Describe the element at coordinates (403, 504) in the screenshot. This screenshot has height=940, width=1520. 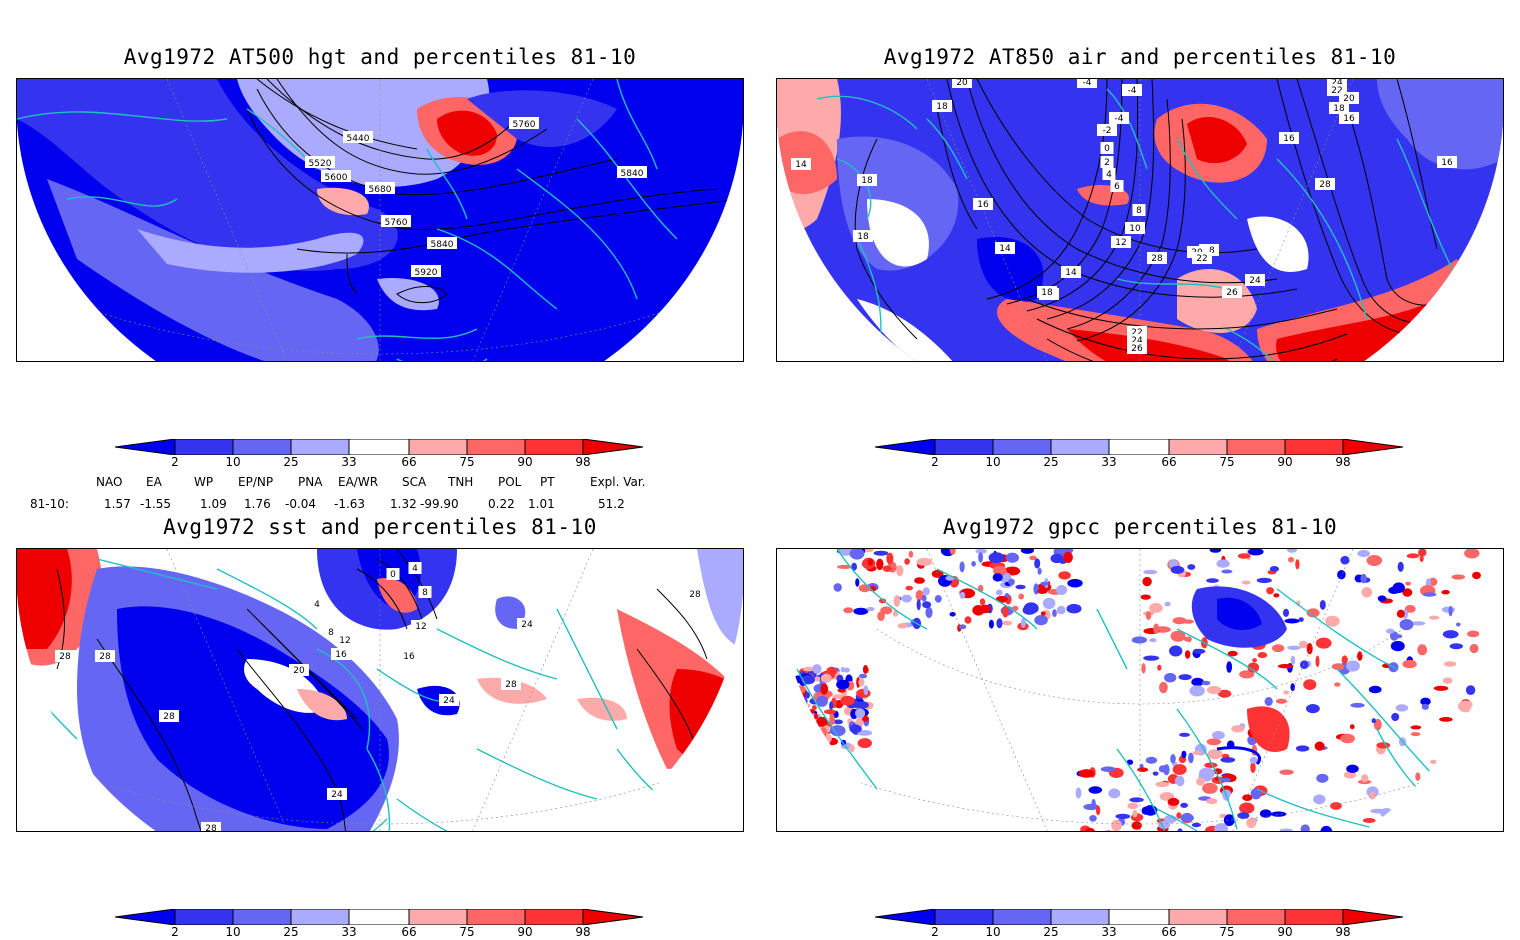
I see `index-value: 1.32` at that location.